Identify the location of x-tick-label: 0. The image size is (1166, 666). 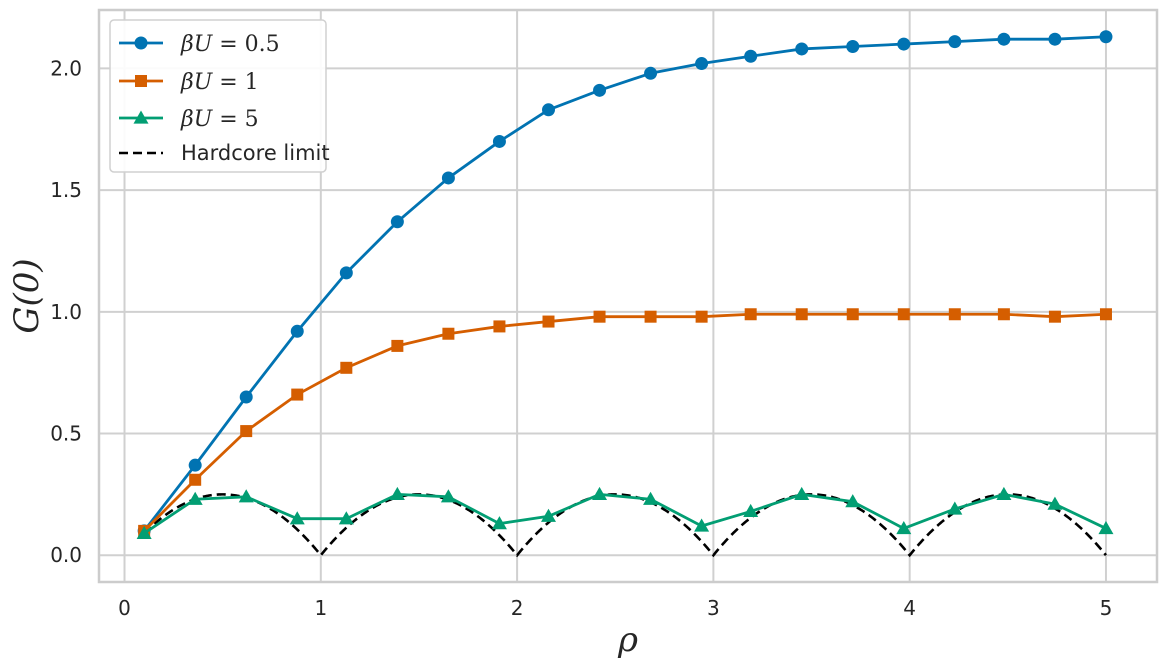
(124, 608).